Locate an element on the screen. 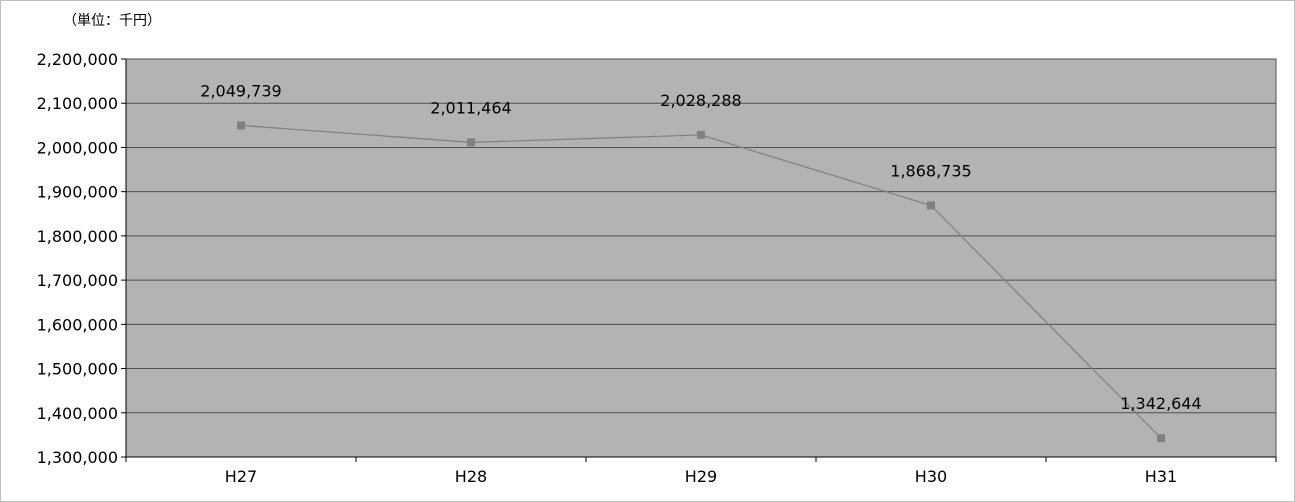 The image size is (1295, 502). data-label: 2,049,739 is located at coordinates (240, 90).